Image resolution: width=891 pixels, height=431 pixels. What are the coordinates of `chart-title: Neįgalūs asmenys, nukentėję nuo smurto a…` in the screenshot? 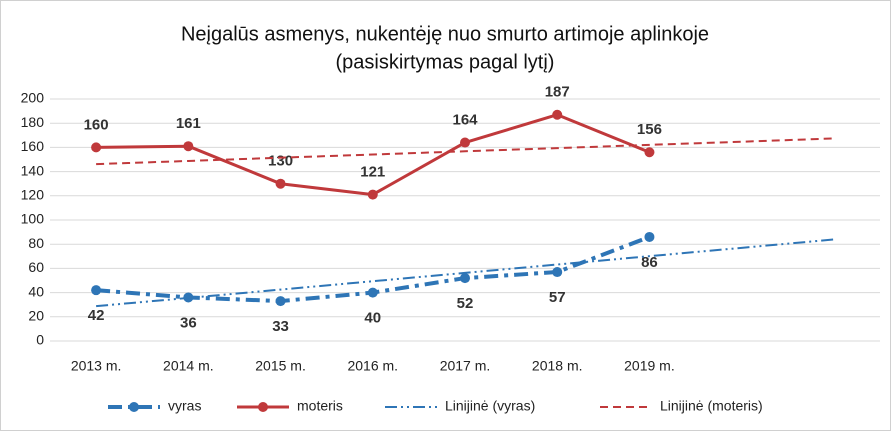 It's located at (445, 34).